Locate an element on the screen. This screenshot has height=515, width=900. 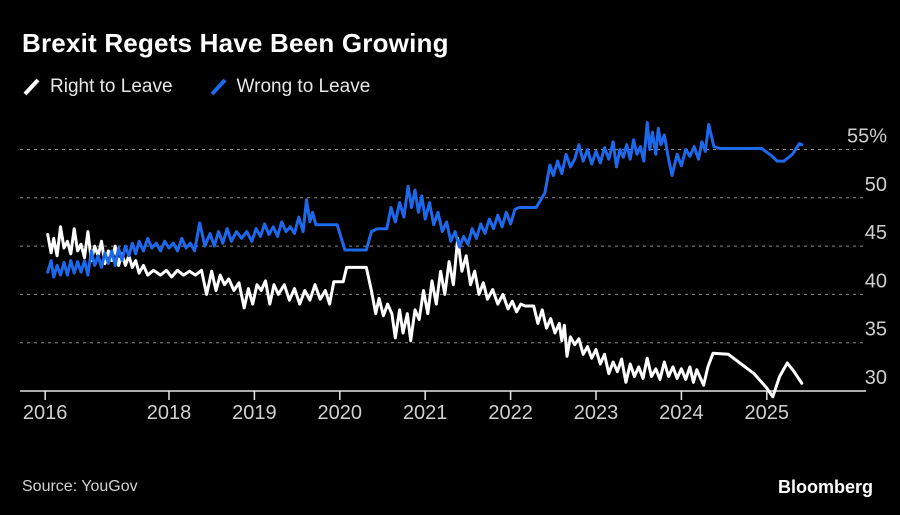
x-tick-label: 2025 is located at coordinates (767, 413).